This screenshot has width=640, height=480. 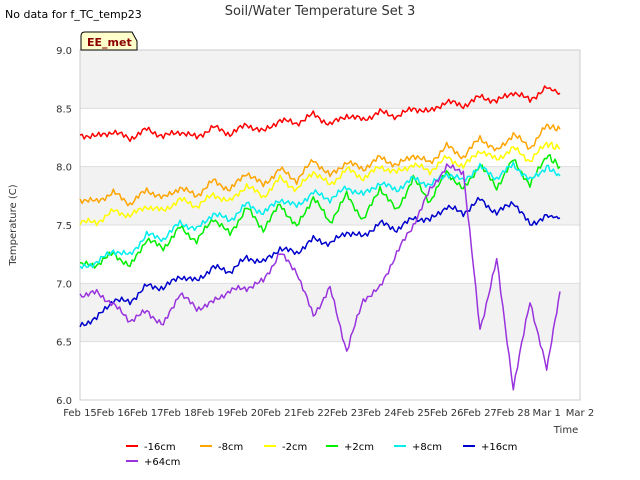 What do you see at coordinates (546, 413) in the screenshot?
I see `x-tick-label: Mar 1` at bounding box center [546, 413].